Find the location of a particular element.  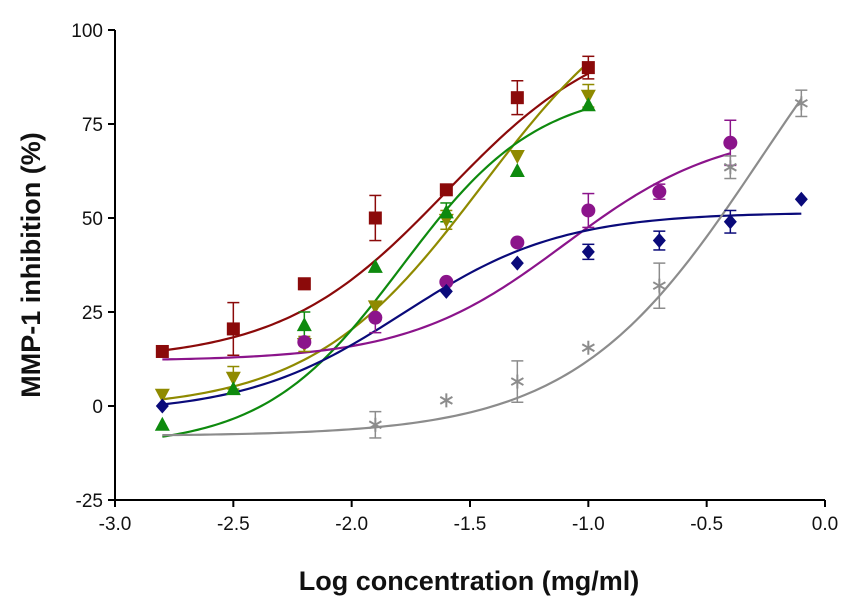

y-tick-label: 0 is located at coordinates (97, 407).